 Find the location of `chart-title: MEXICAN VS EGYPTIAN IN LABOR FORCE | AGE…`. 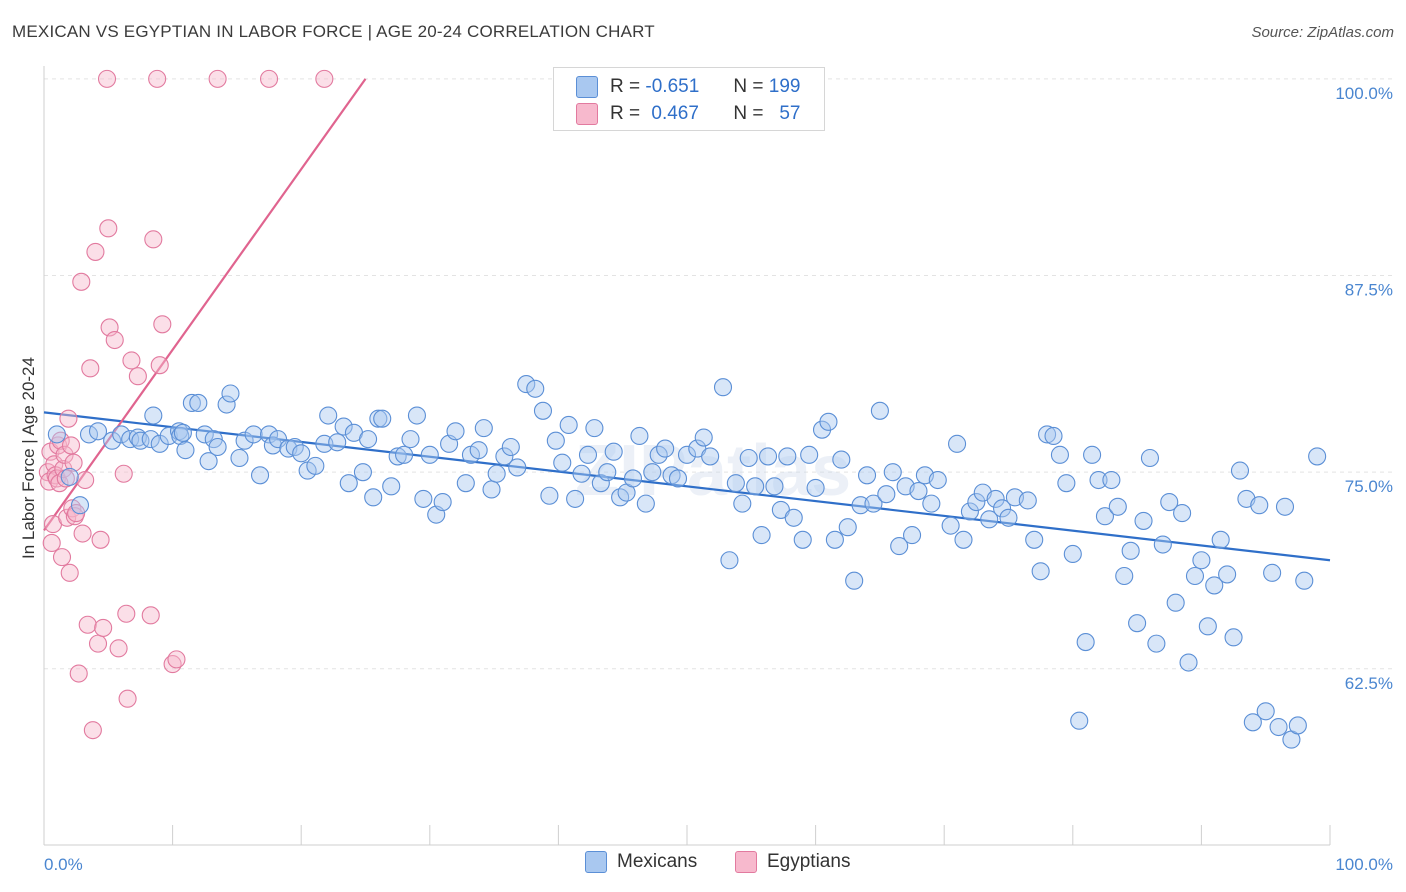

chart-title: MEXICAN VS EGYPTIAN IN LABOR FORCE | AGE… is located at coordinates (333, 31).